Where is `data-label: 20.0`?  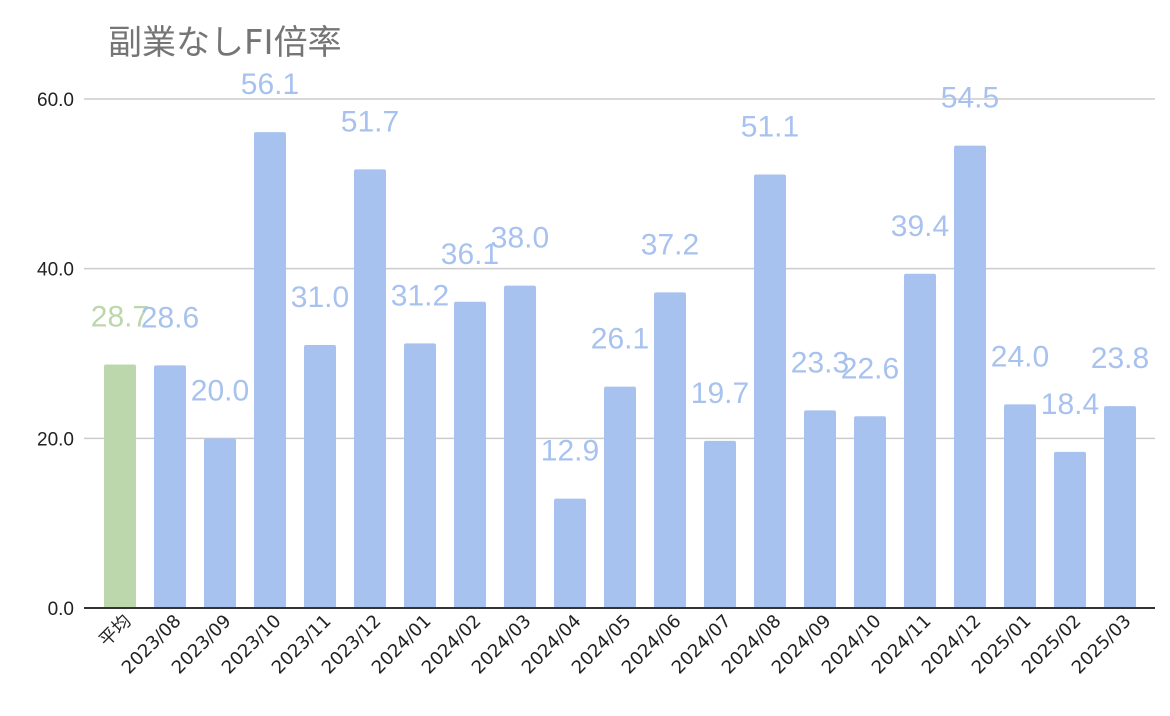
data-label: 20.0 is located at coordinates (220, 390).